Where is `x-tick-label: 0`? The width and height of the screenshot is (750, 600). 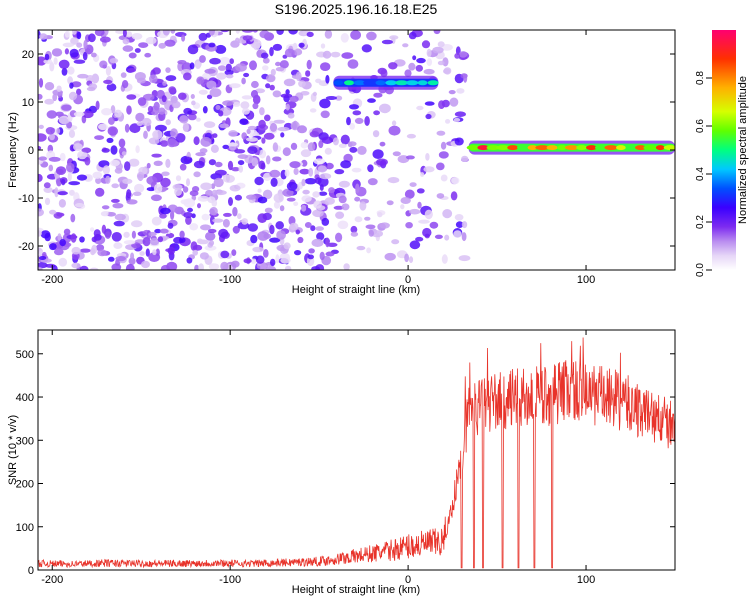 x-tick-label: 0 is located at coordinates (408, 580).